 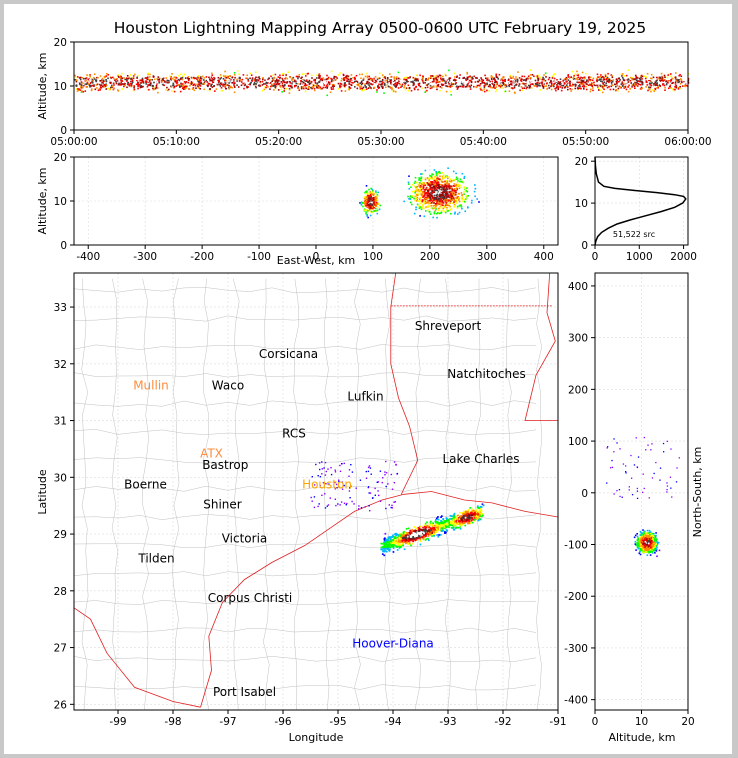 I want to click on county-line, so click(x=145, y=494).